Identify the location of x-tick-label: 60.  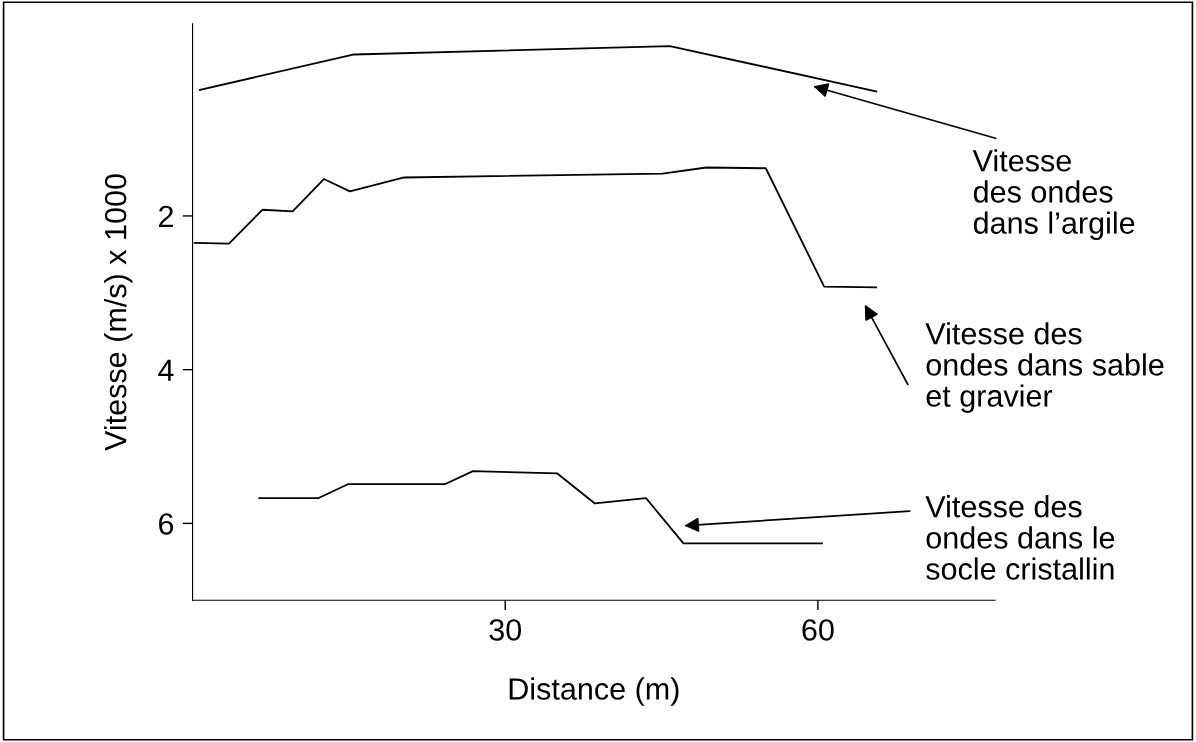
(818, 630).